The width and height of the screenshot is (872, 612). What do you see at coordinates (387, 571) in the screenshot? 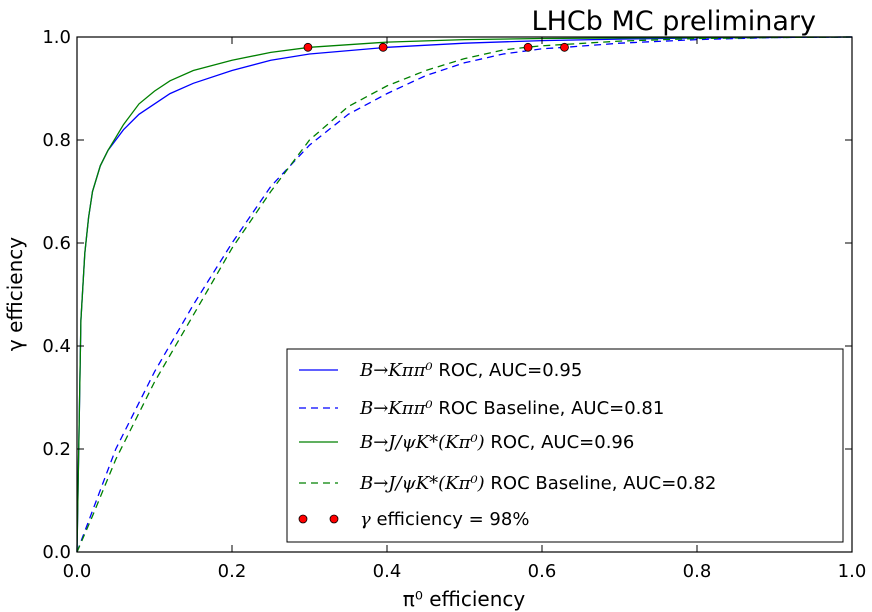
I see `x-tick-label-2: 0.4` at bounding box center [387, 571].